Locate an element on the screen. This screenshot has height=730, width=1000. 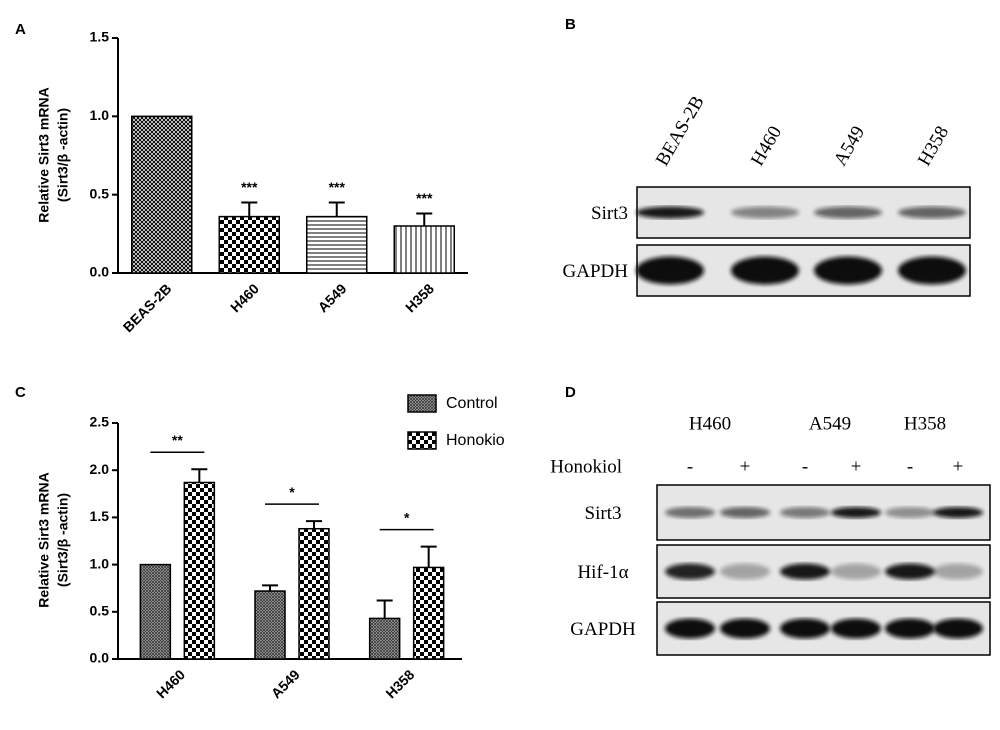
y-tick-label: 2.5 is located at coordinates (100, 422).